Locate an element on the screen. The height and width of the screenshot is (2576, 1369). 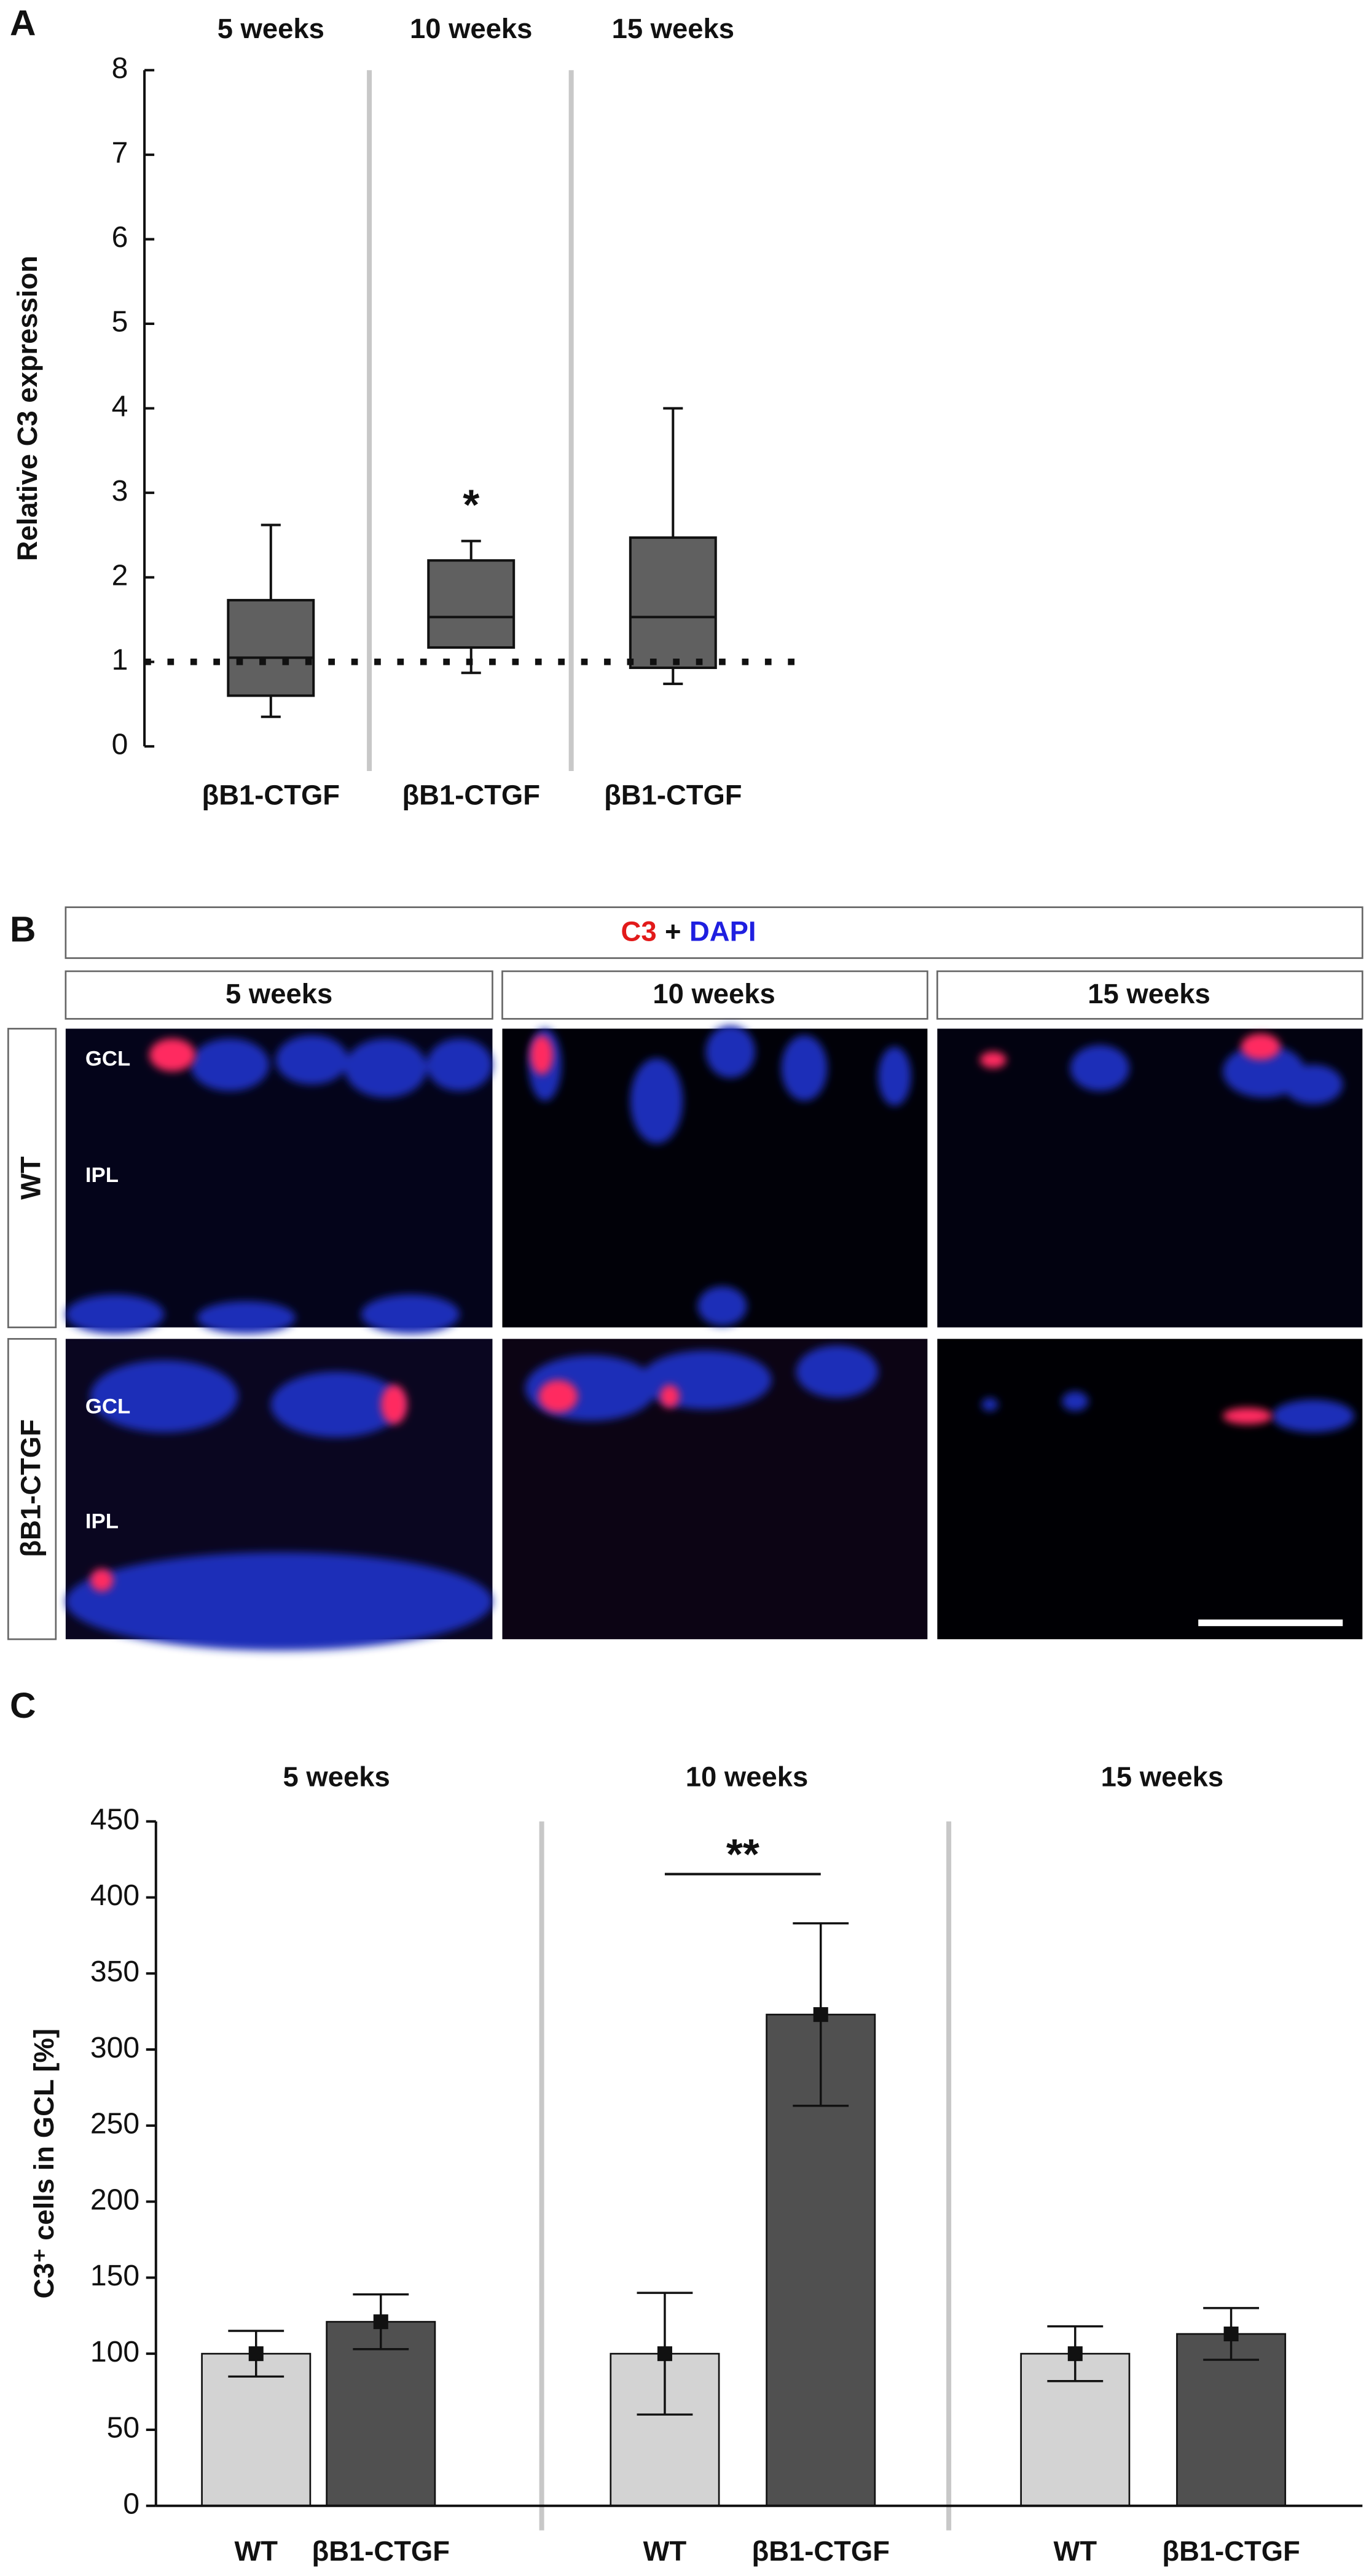
y-tick-label: 250 is located at coordinates (114, 2123).